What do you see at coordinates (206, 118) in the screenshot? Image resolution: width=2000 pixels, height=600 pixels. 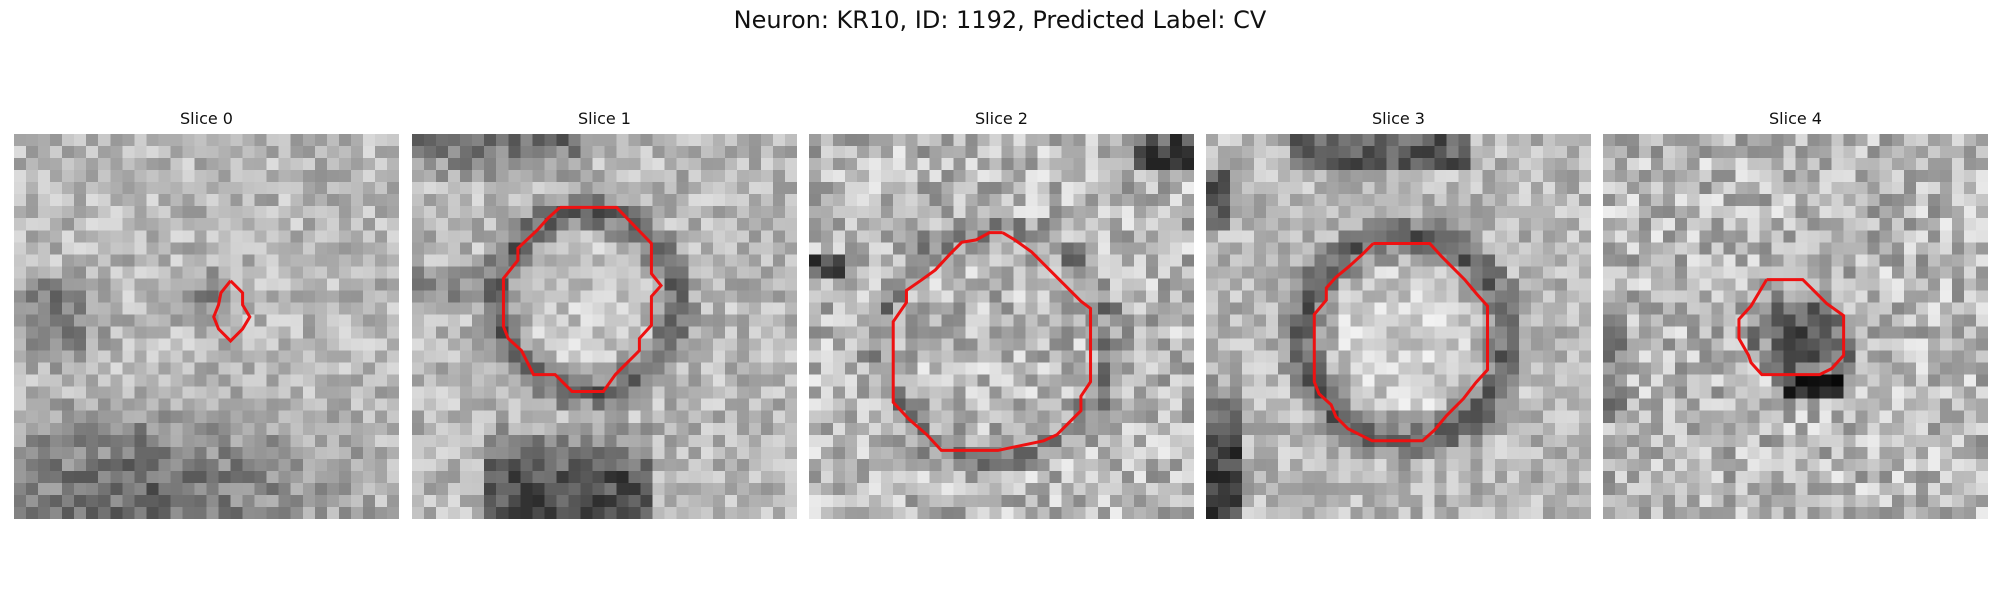 I see `slice-title-0: Slice 0` at bounding box center [206, 118].